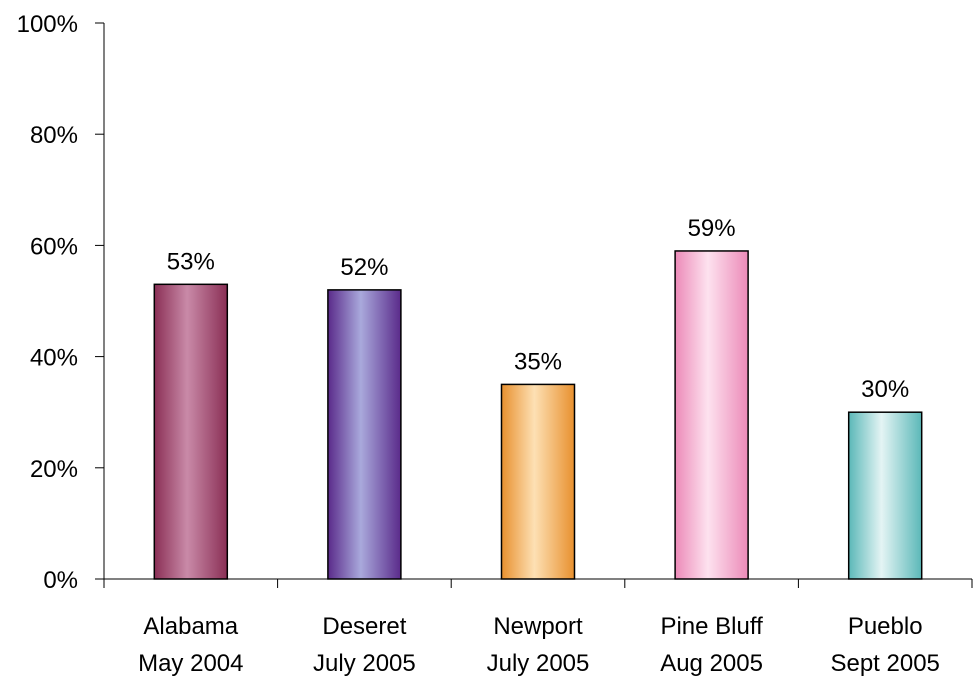 The width and height of the screenshot is (980, 677). Describe the element at coordinates (364, 267) in the screenshot. I see `data-label: 52%` at that location.